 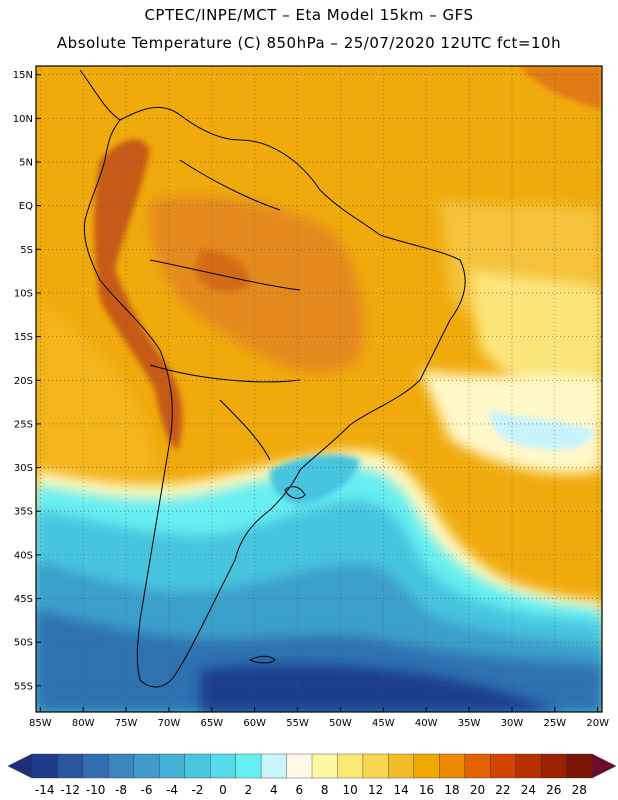 I want to click on colorbar-high-extend, so click(x=604, y=766).